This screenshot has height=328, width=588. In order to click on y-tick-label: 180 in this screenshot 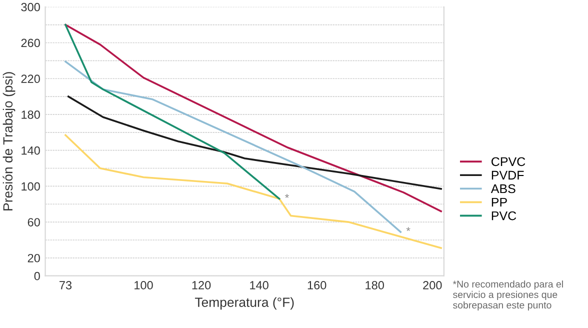, I will do `click(31, 114)`.